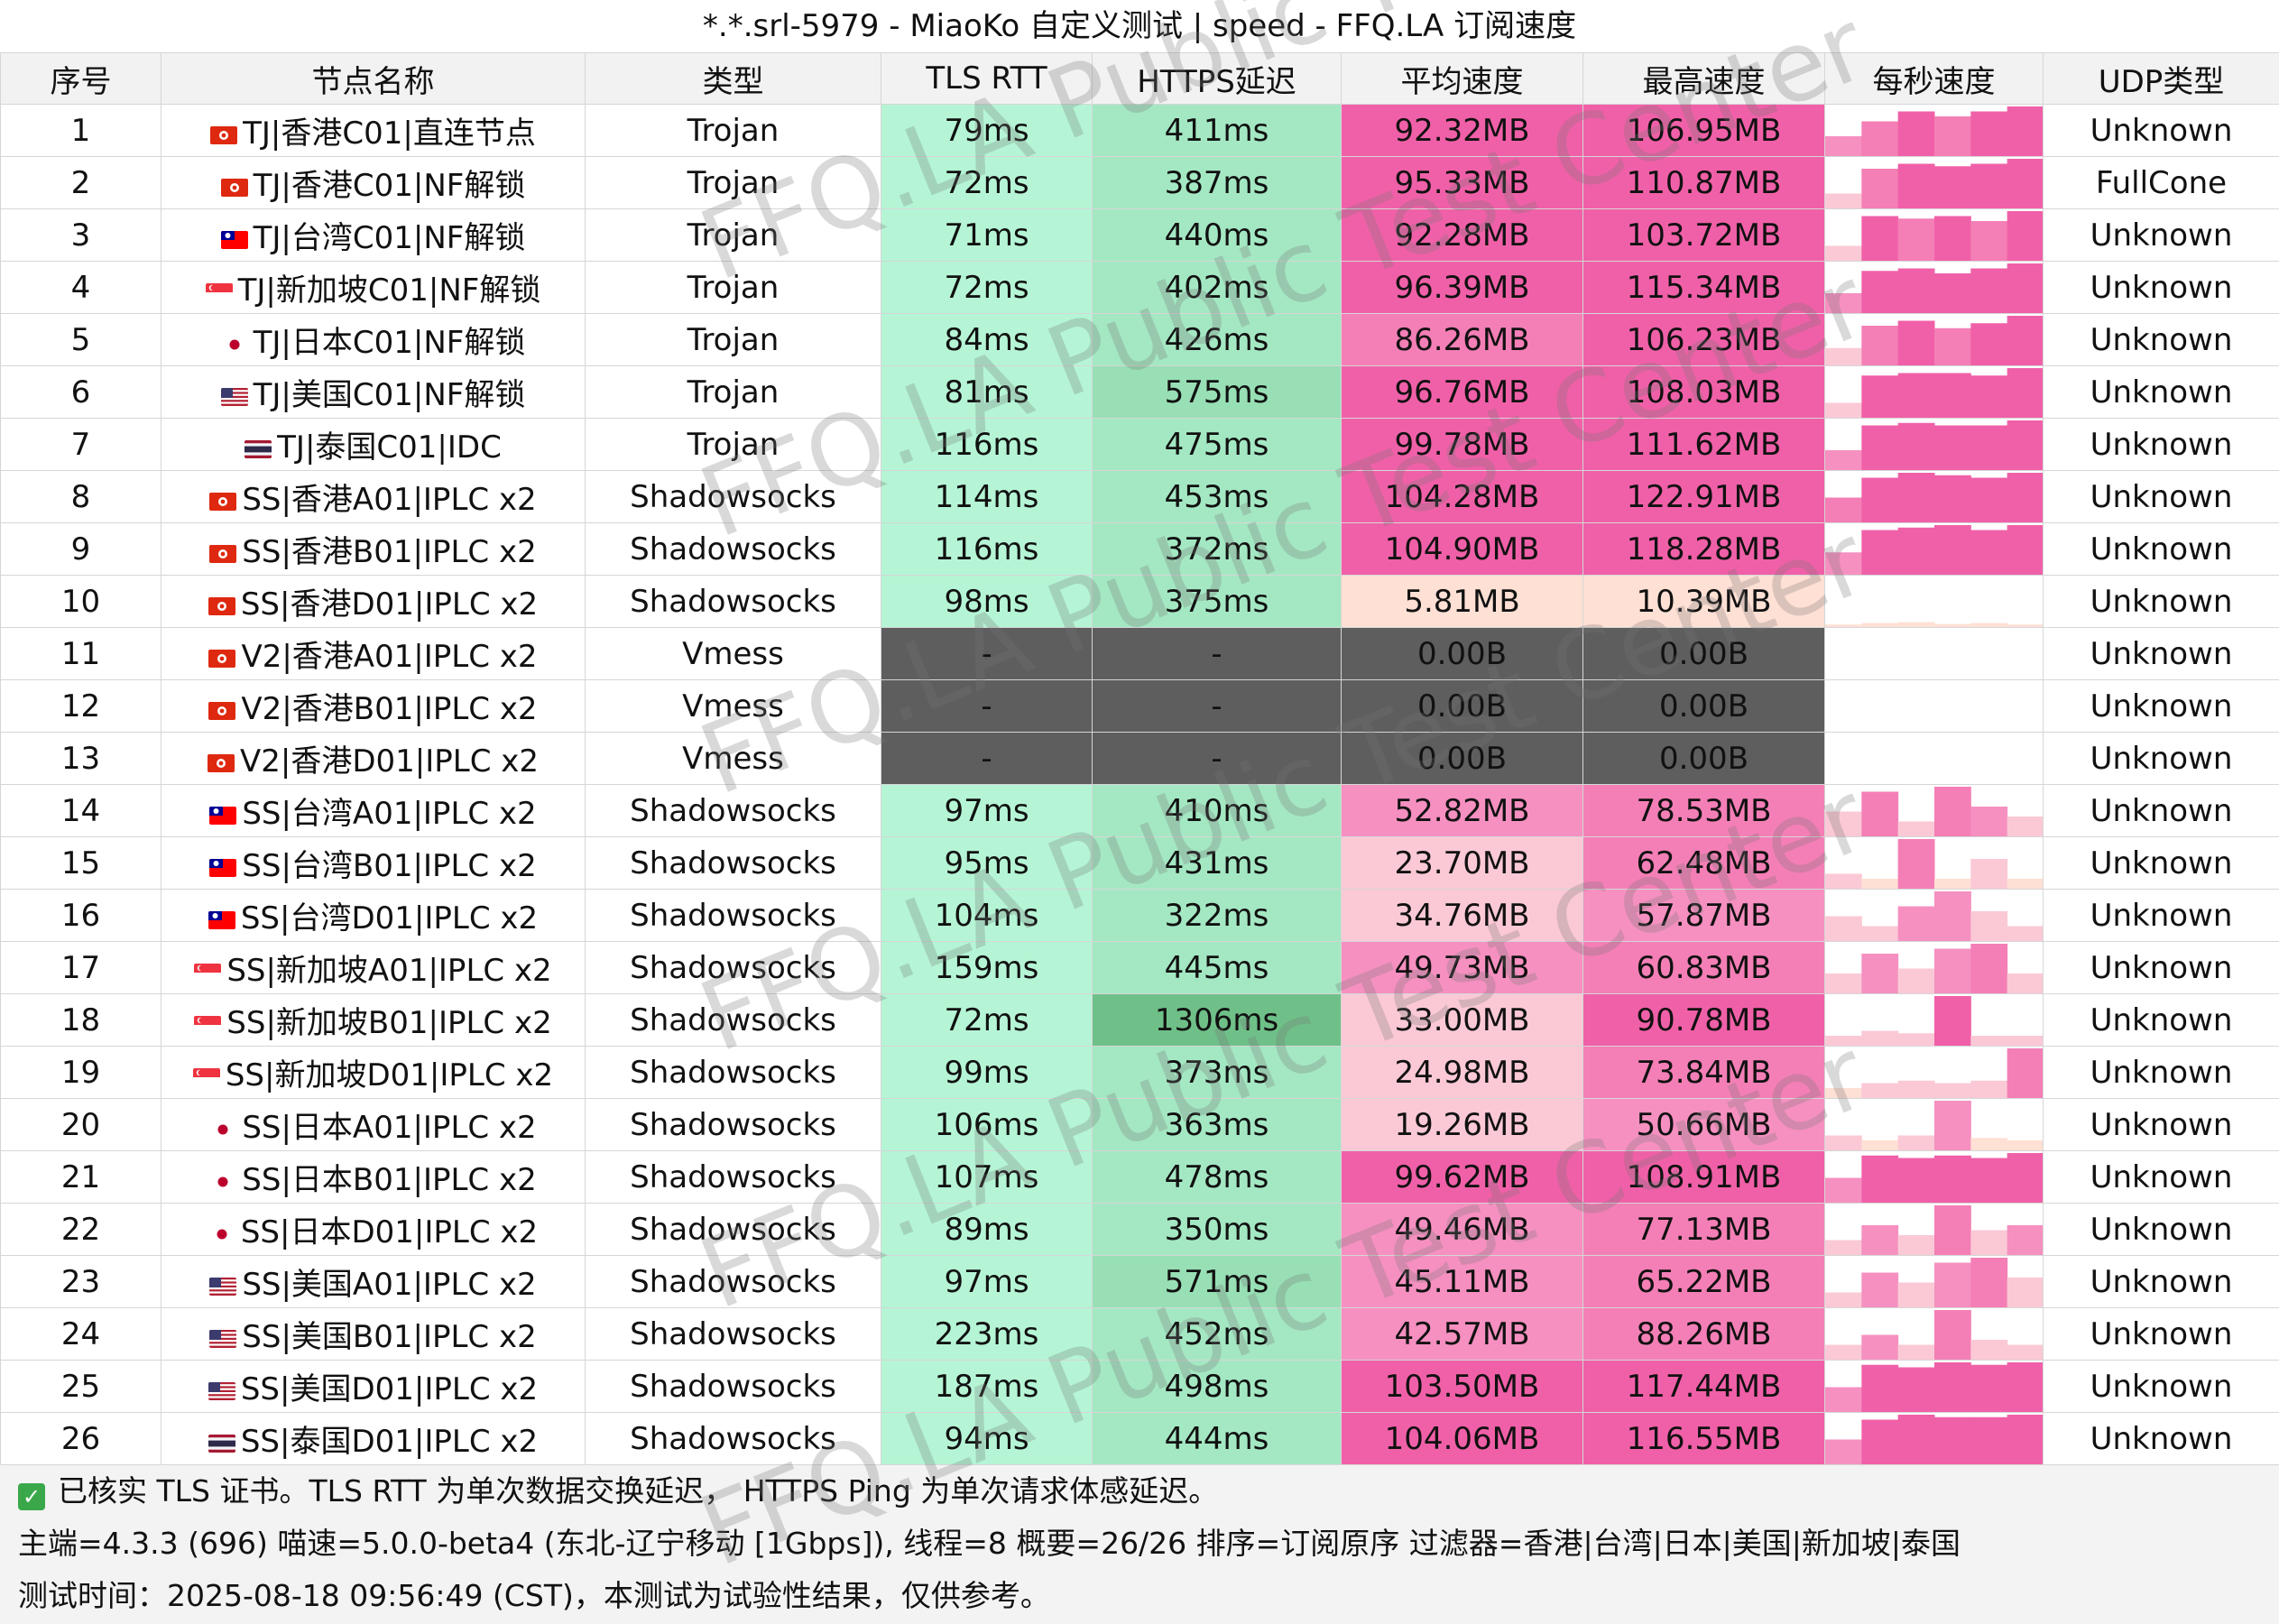 The width and height of the screenshot is (2279, 1624). I want to click on node-name-text: SS|新加坡D01|IPLC x2, so click(390, 1075).